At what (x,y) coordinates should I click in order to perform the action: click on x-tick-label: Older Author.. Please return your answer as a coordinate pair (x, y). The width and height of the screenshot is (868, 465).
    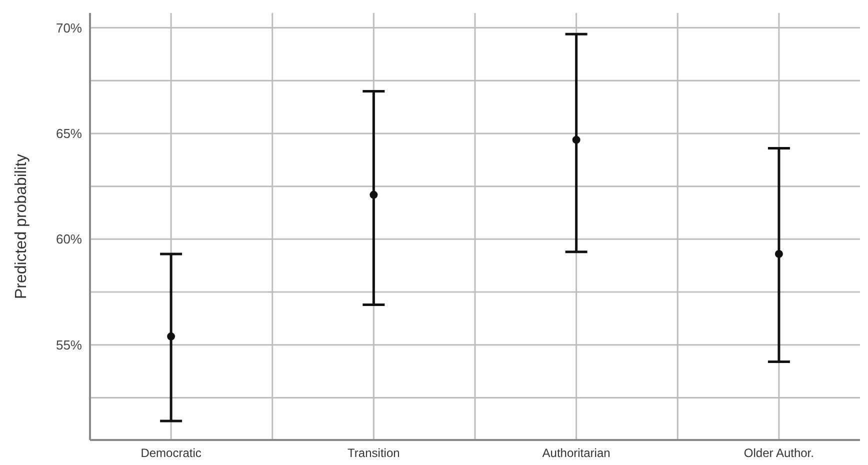
    Looking at the image, I should click on (779, 453).